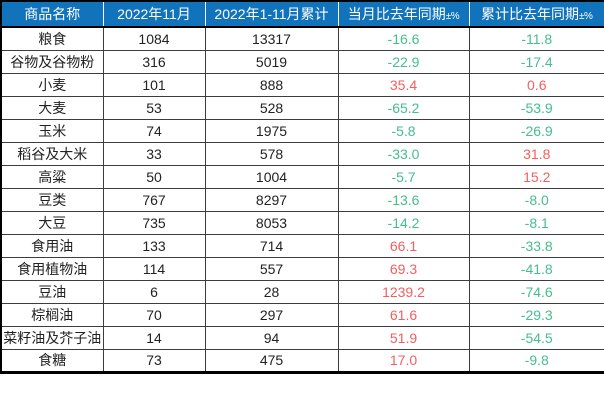  I want to click on month-yoy-cell: -13.6, so click(403, 199).